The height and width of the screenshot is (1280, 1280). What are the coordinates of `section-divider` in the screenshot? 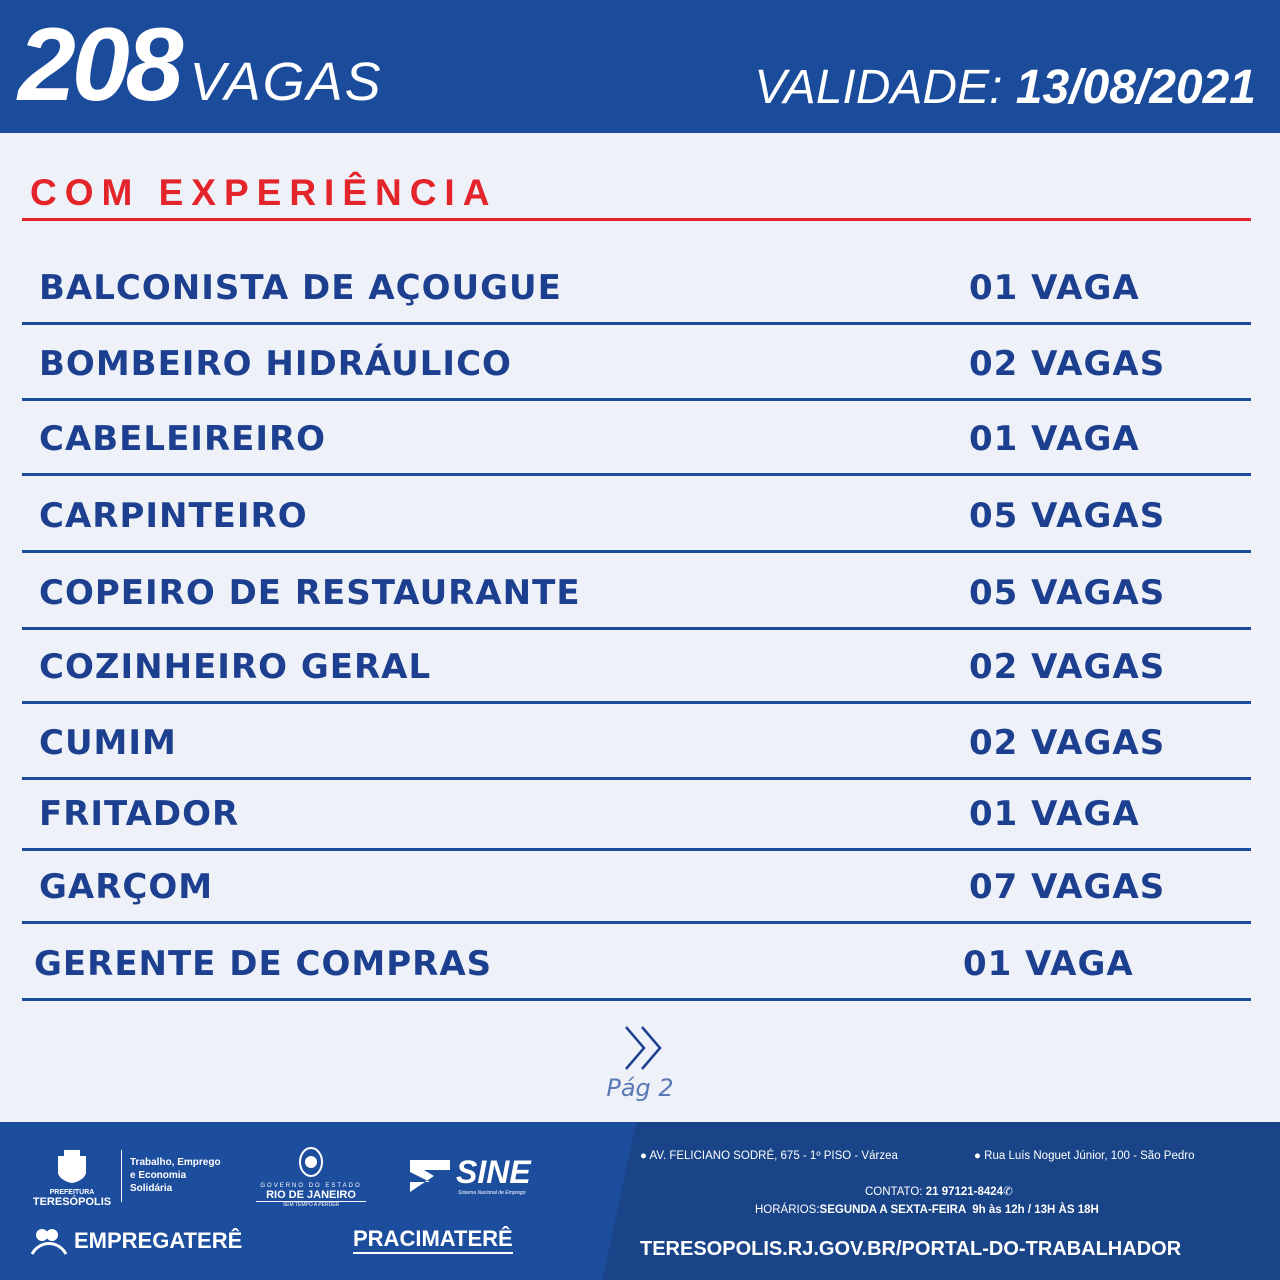 It's located at (636, 219).